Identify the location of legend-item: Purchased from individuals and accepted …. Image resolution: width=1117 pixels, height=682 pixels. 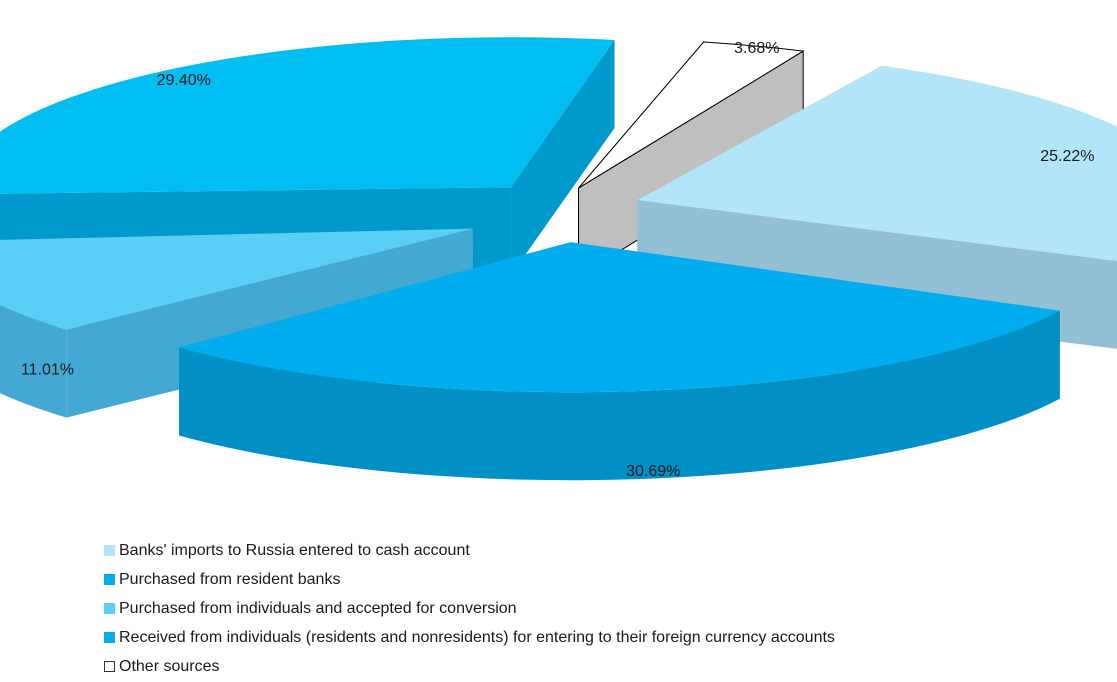
(469, 608).